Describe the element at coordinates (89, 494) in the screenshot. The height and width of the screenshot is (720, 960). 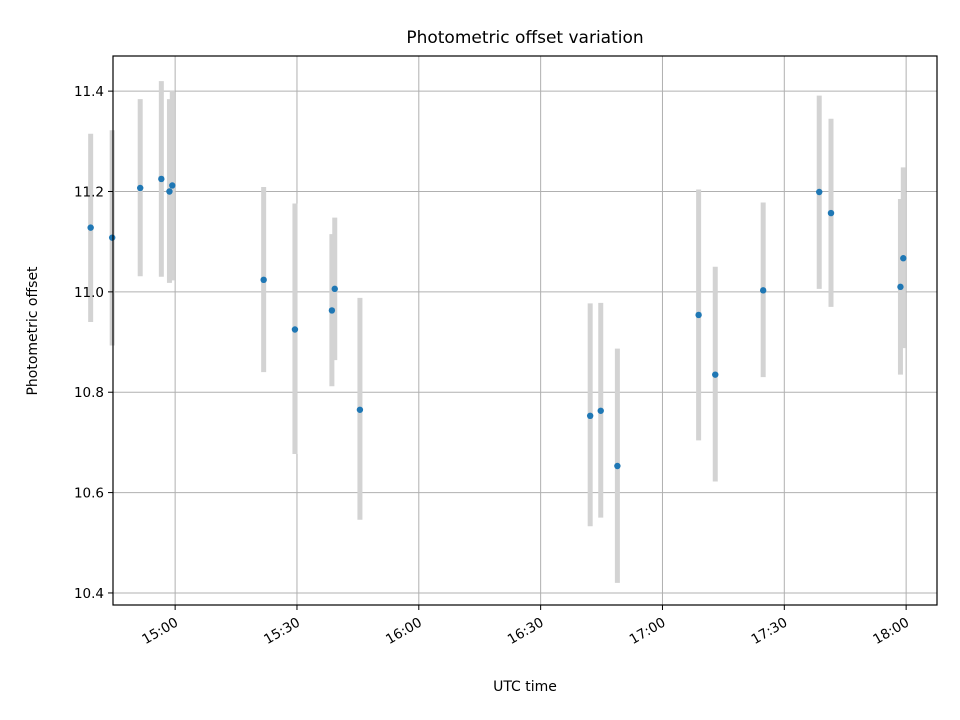
I see `y-tick-label: 10.6` at that location.